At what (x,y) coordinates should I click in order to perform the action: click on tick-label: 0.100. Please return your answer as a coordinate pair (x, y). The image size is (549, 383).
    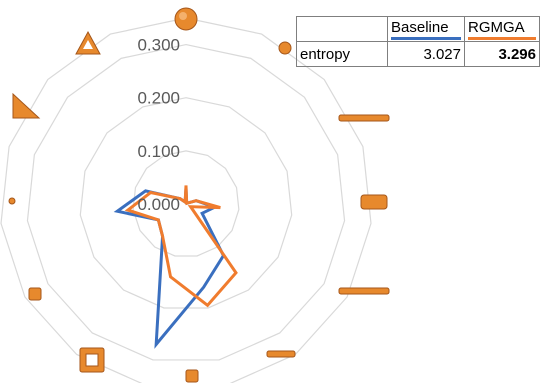
    Looking at the image, I should click on (158, 151).